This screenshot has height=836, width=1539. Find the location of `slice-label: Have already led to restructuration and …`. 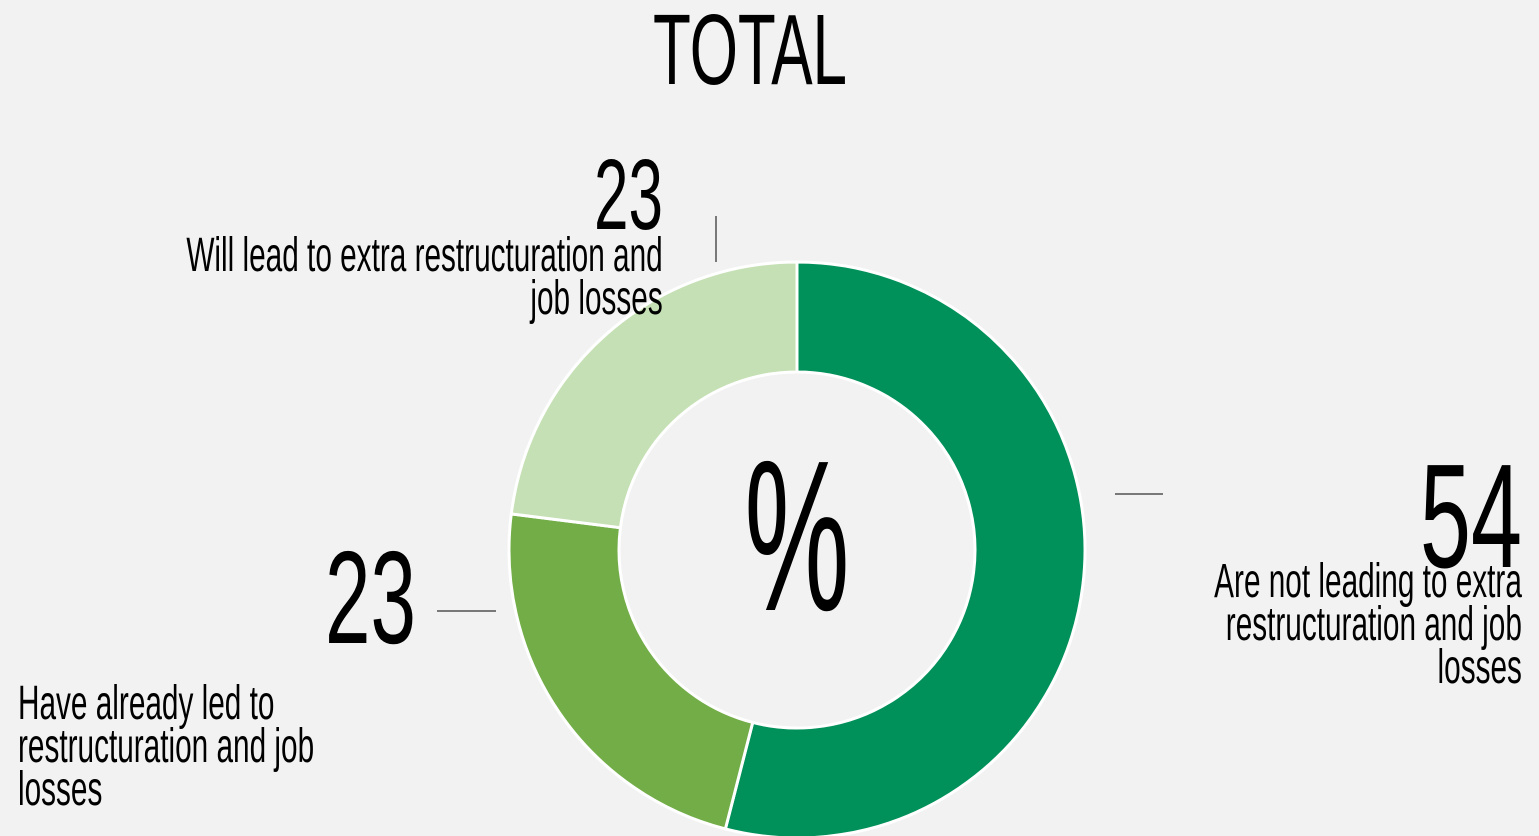

slice-label: Have already led to restructuration and … is located at coordinates (166, 746).